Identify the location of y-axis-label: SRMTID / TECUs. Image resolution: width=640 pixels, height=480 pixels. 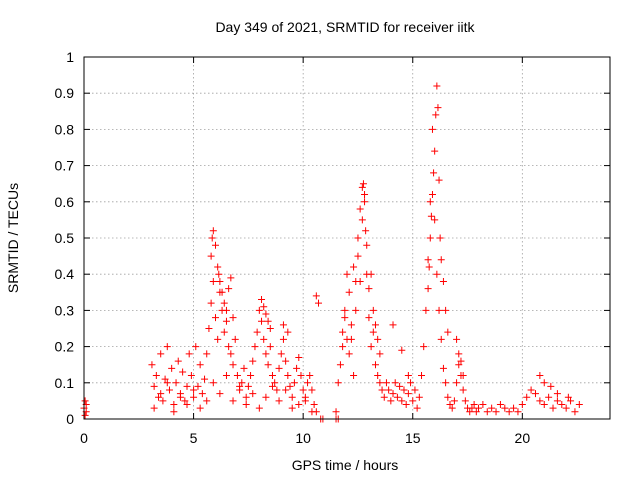
(13, 238).